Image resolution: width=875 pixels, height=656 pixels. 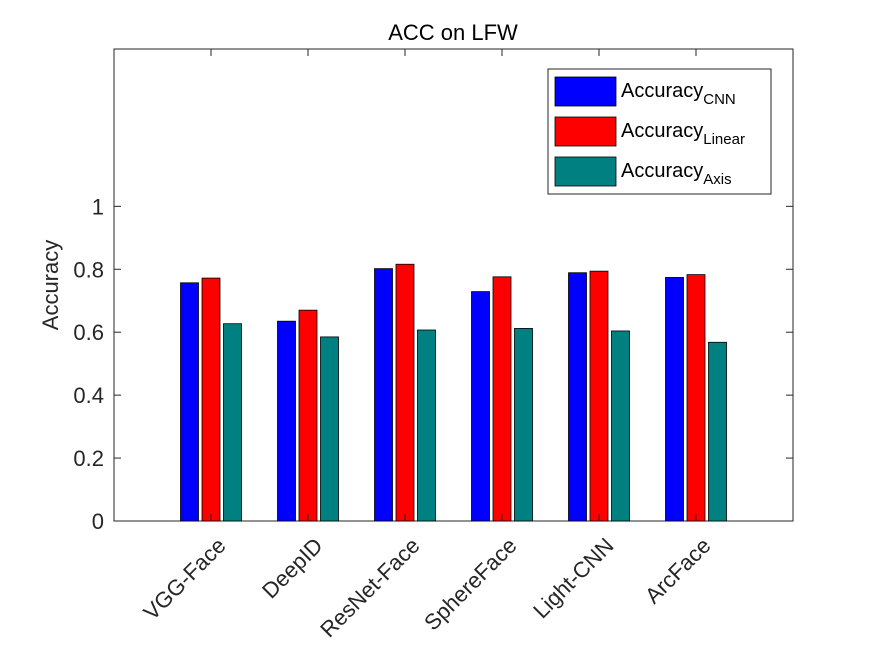 What do you see at coordinates (405, 392) in the screenshot?
I see `bar-linear-resnet-face` at bounding box center [405, 392].